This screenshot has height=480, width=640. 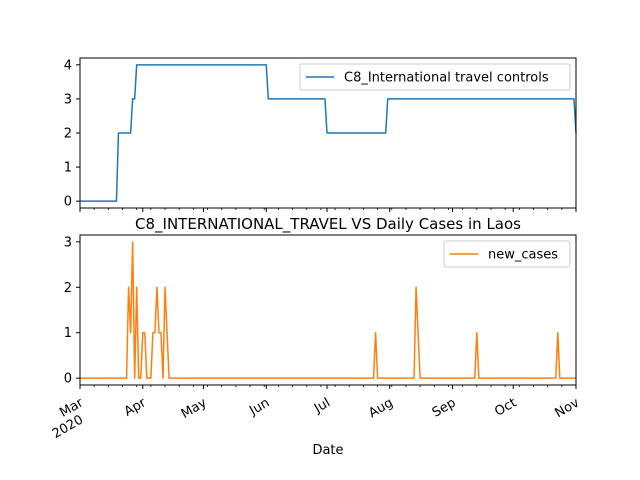 What do you see at coordinates (523, 255) in the screenshot?
I see `legend-entry-new-cases: new_cases` at bounding box center [523, 255].